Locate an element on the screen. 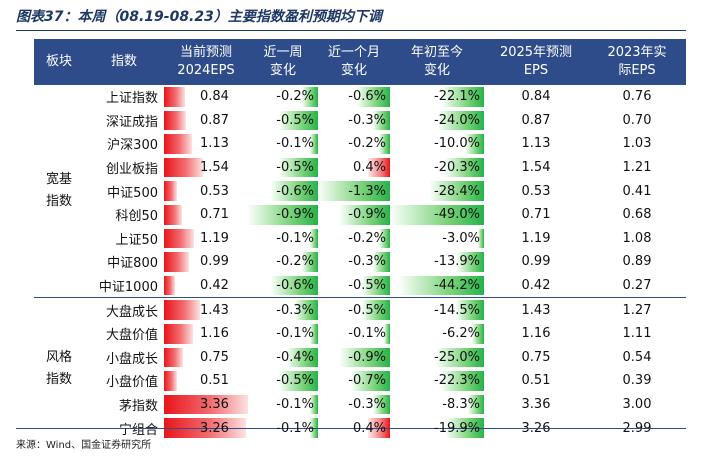 This screenshot has width=702, height=464. header-eps-current: 当前预测 2024EPS is located at coordinates (206, 62).